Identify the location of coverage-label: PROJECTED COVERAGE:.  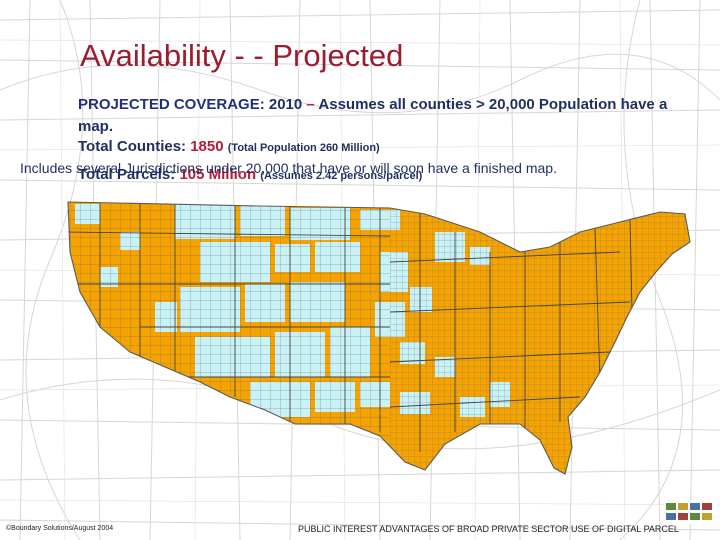
(171, 104).